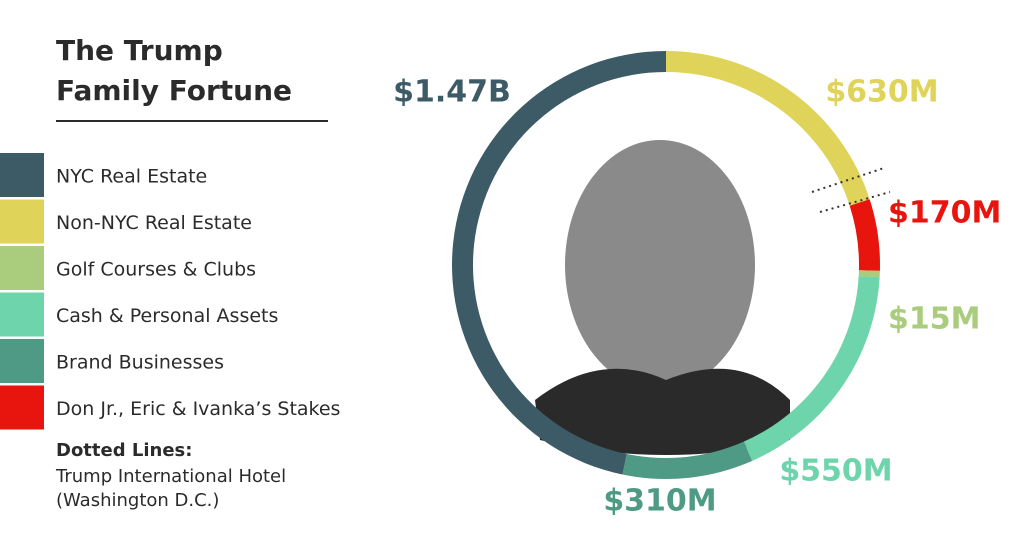  Describe the element at coordinates (174, 90) in the screenshot. I see `title-line: Family Fortune` at that location.